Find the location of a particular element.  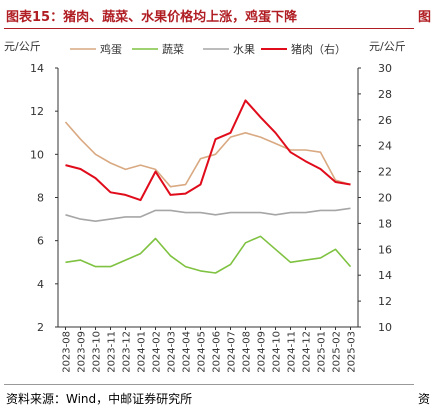

legend-label: 猪肉（右） is located at coordinates (318, 49).